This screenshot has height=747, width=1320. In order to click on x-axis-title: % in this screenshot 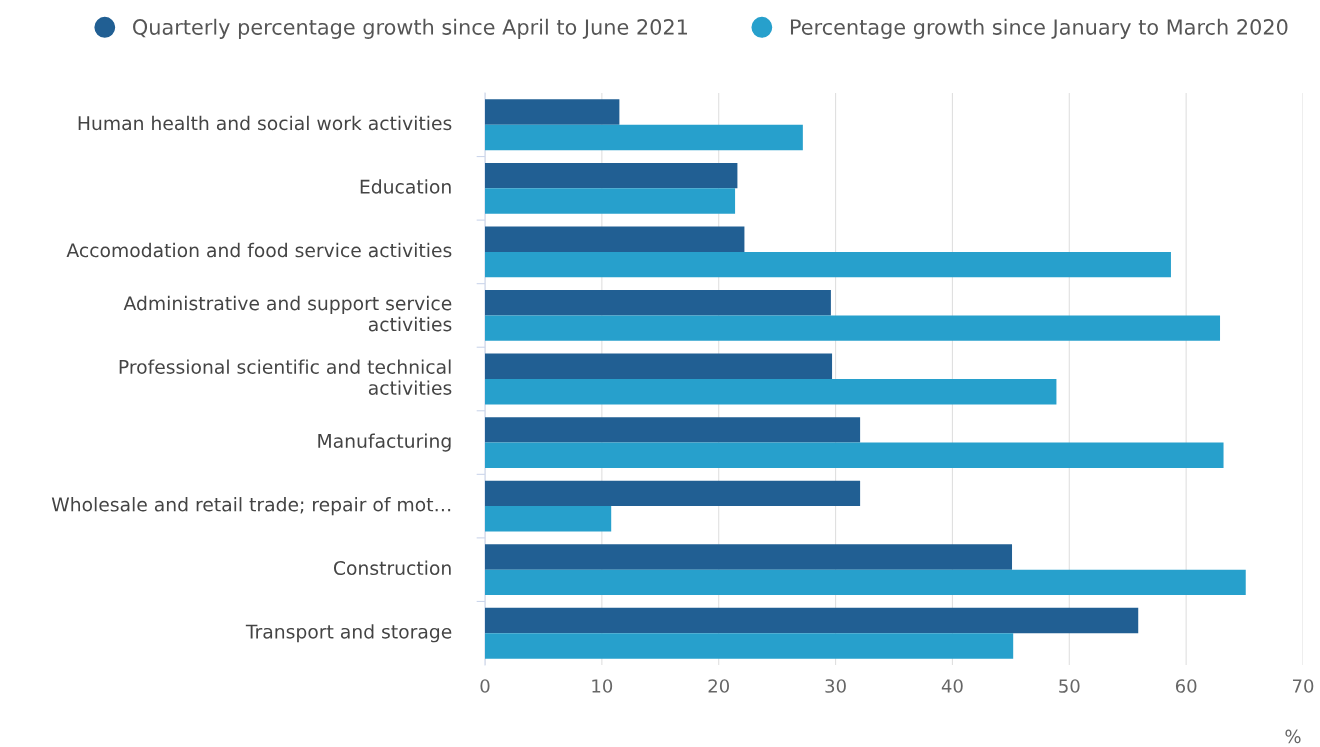, I will do `click(1293, 736)`.